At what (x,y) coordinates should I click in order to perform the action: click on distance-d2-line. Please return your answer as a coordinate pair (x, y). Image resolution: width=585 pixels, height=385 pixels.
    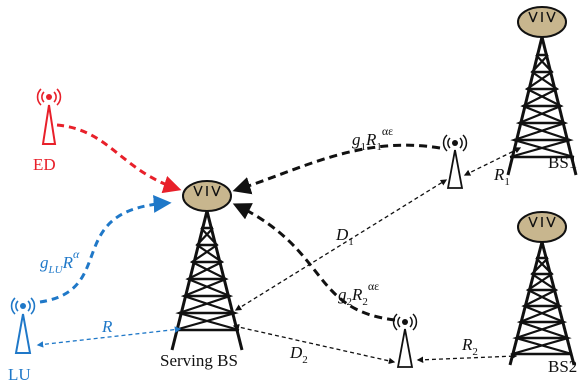
    Looking at the image, I should click on (314, 344).